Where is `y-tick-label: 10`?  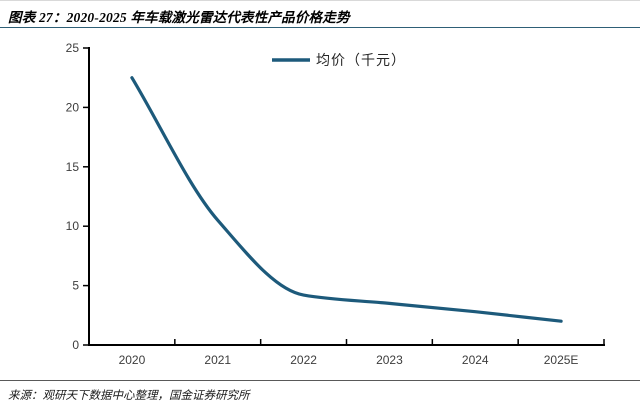
y-tick-label: 10 is located at coordinates (73, 226).